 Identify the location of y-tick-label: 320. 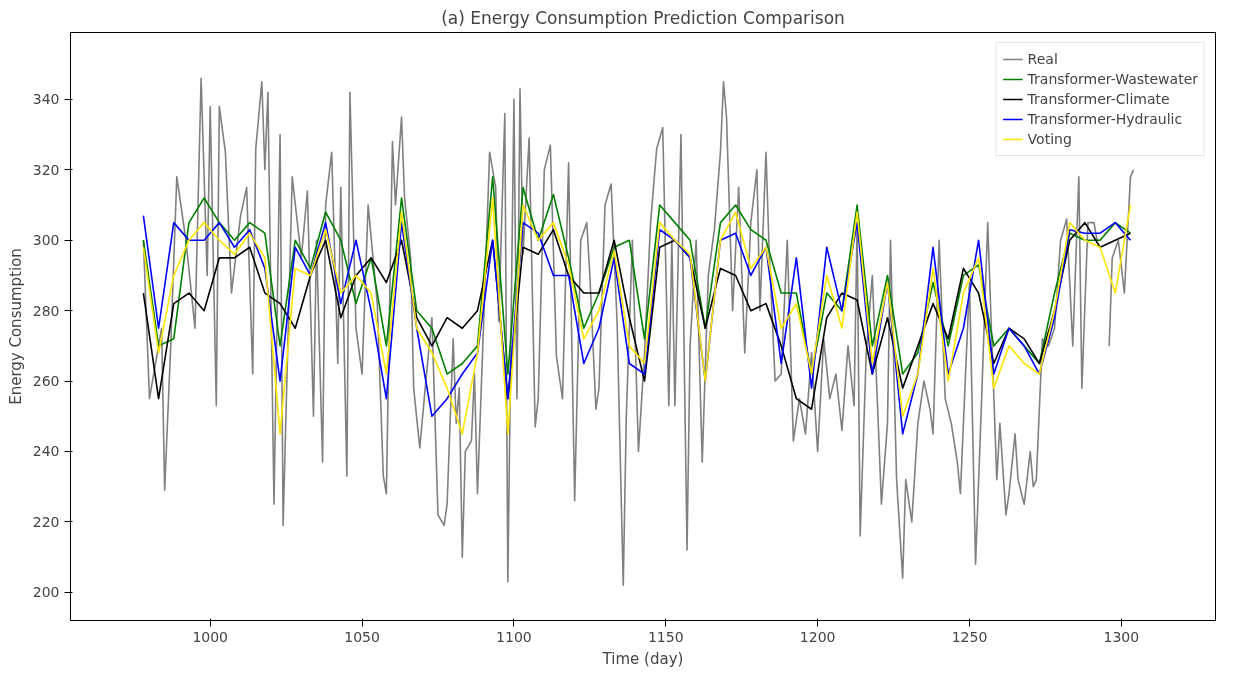
(46, 169).